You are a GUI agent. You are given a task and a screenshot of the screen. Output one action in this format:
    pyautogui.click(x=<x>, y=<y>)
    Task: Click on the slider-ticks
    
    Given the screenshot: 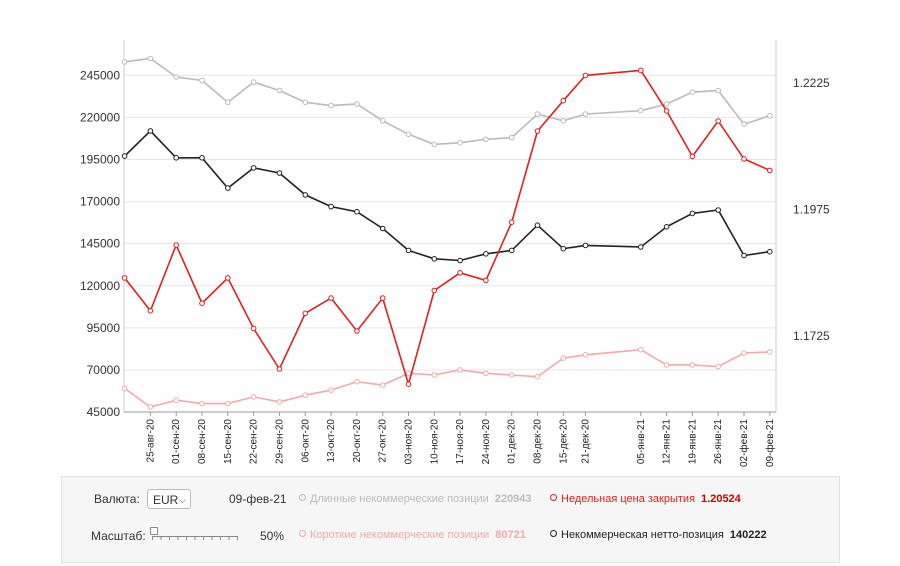 What is the action you would take?
    pyautogui.click(x=195, y=538)
    